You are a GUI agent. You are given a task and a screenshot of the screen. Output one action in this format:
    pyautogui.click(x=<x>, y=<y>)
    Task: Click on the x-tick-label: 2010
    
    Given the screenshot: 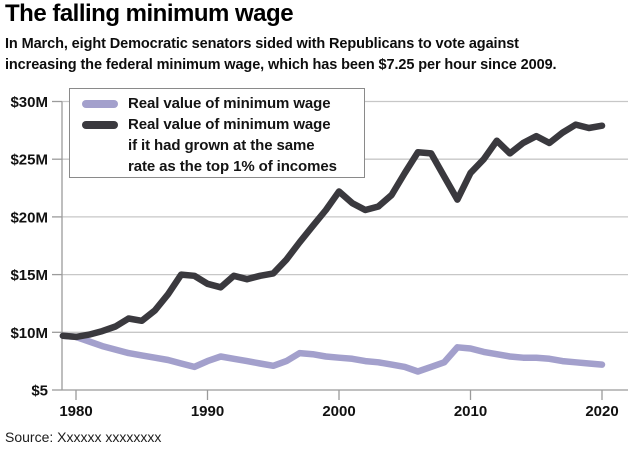 What is the action you would take?
    pyautogui.click(x=470, y=411)
    